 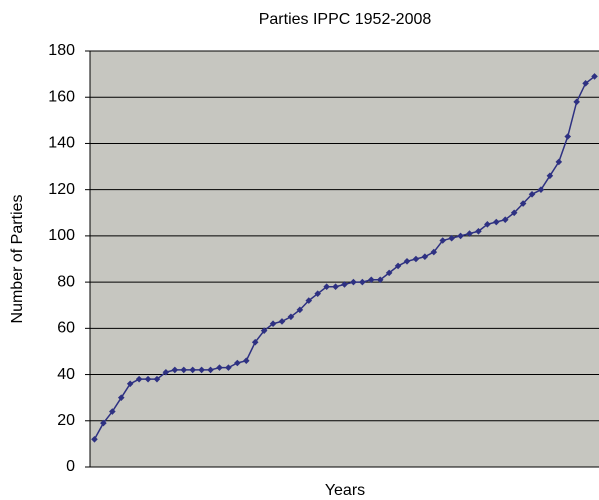 What do you see at coordinates (66, 281) in the screenshot?
I see `y-tick-label: 80` at bounding box center [66, 281].